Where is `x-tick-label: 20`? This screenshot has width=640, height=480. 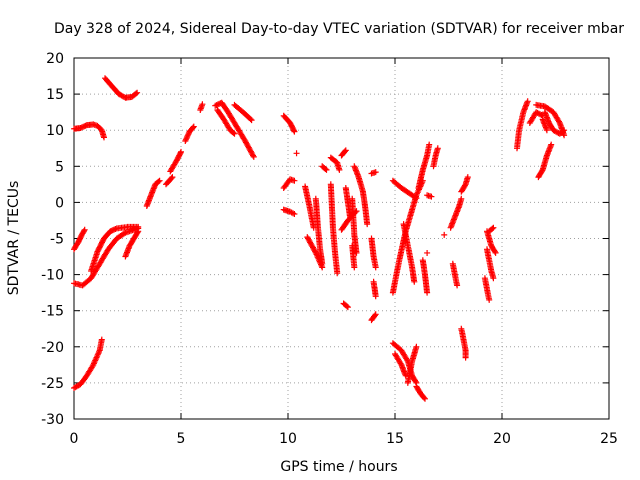
x-tick-label: 20 is located at coordinates (502, 439).